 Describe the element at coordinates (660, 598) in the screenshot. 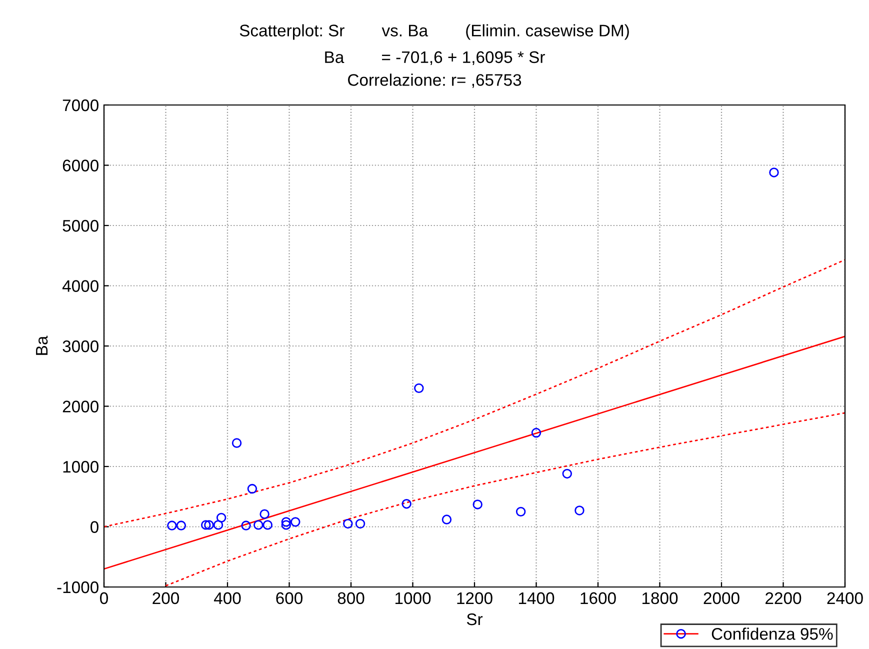

I see `x-tick-label: 1800` at that location.